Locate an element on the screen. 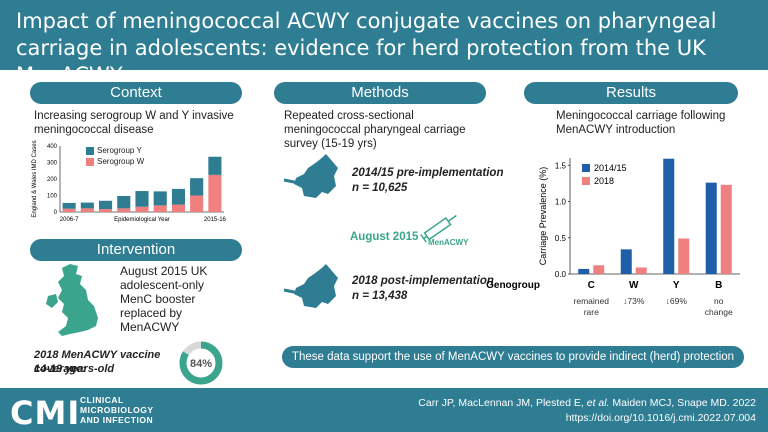 The height and width of the screenshot is (432, 768). results-y-tick: 0.0 is located at coordinates (561, 274).